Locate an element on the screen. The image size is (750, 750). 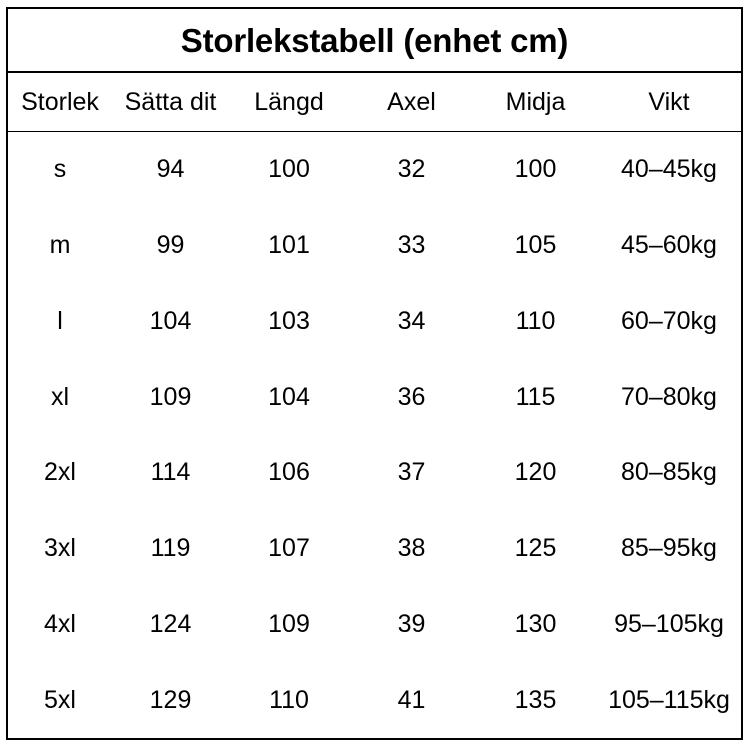
cell-langd: 110 is located at coordinates (289, 699).